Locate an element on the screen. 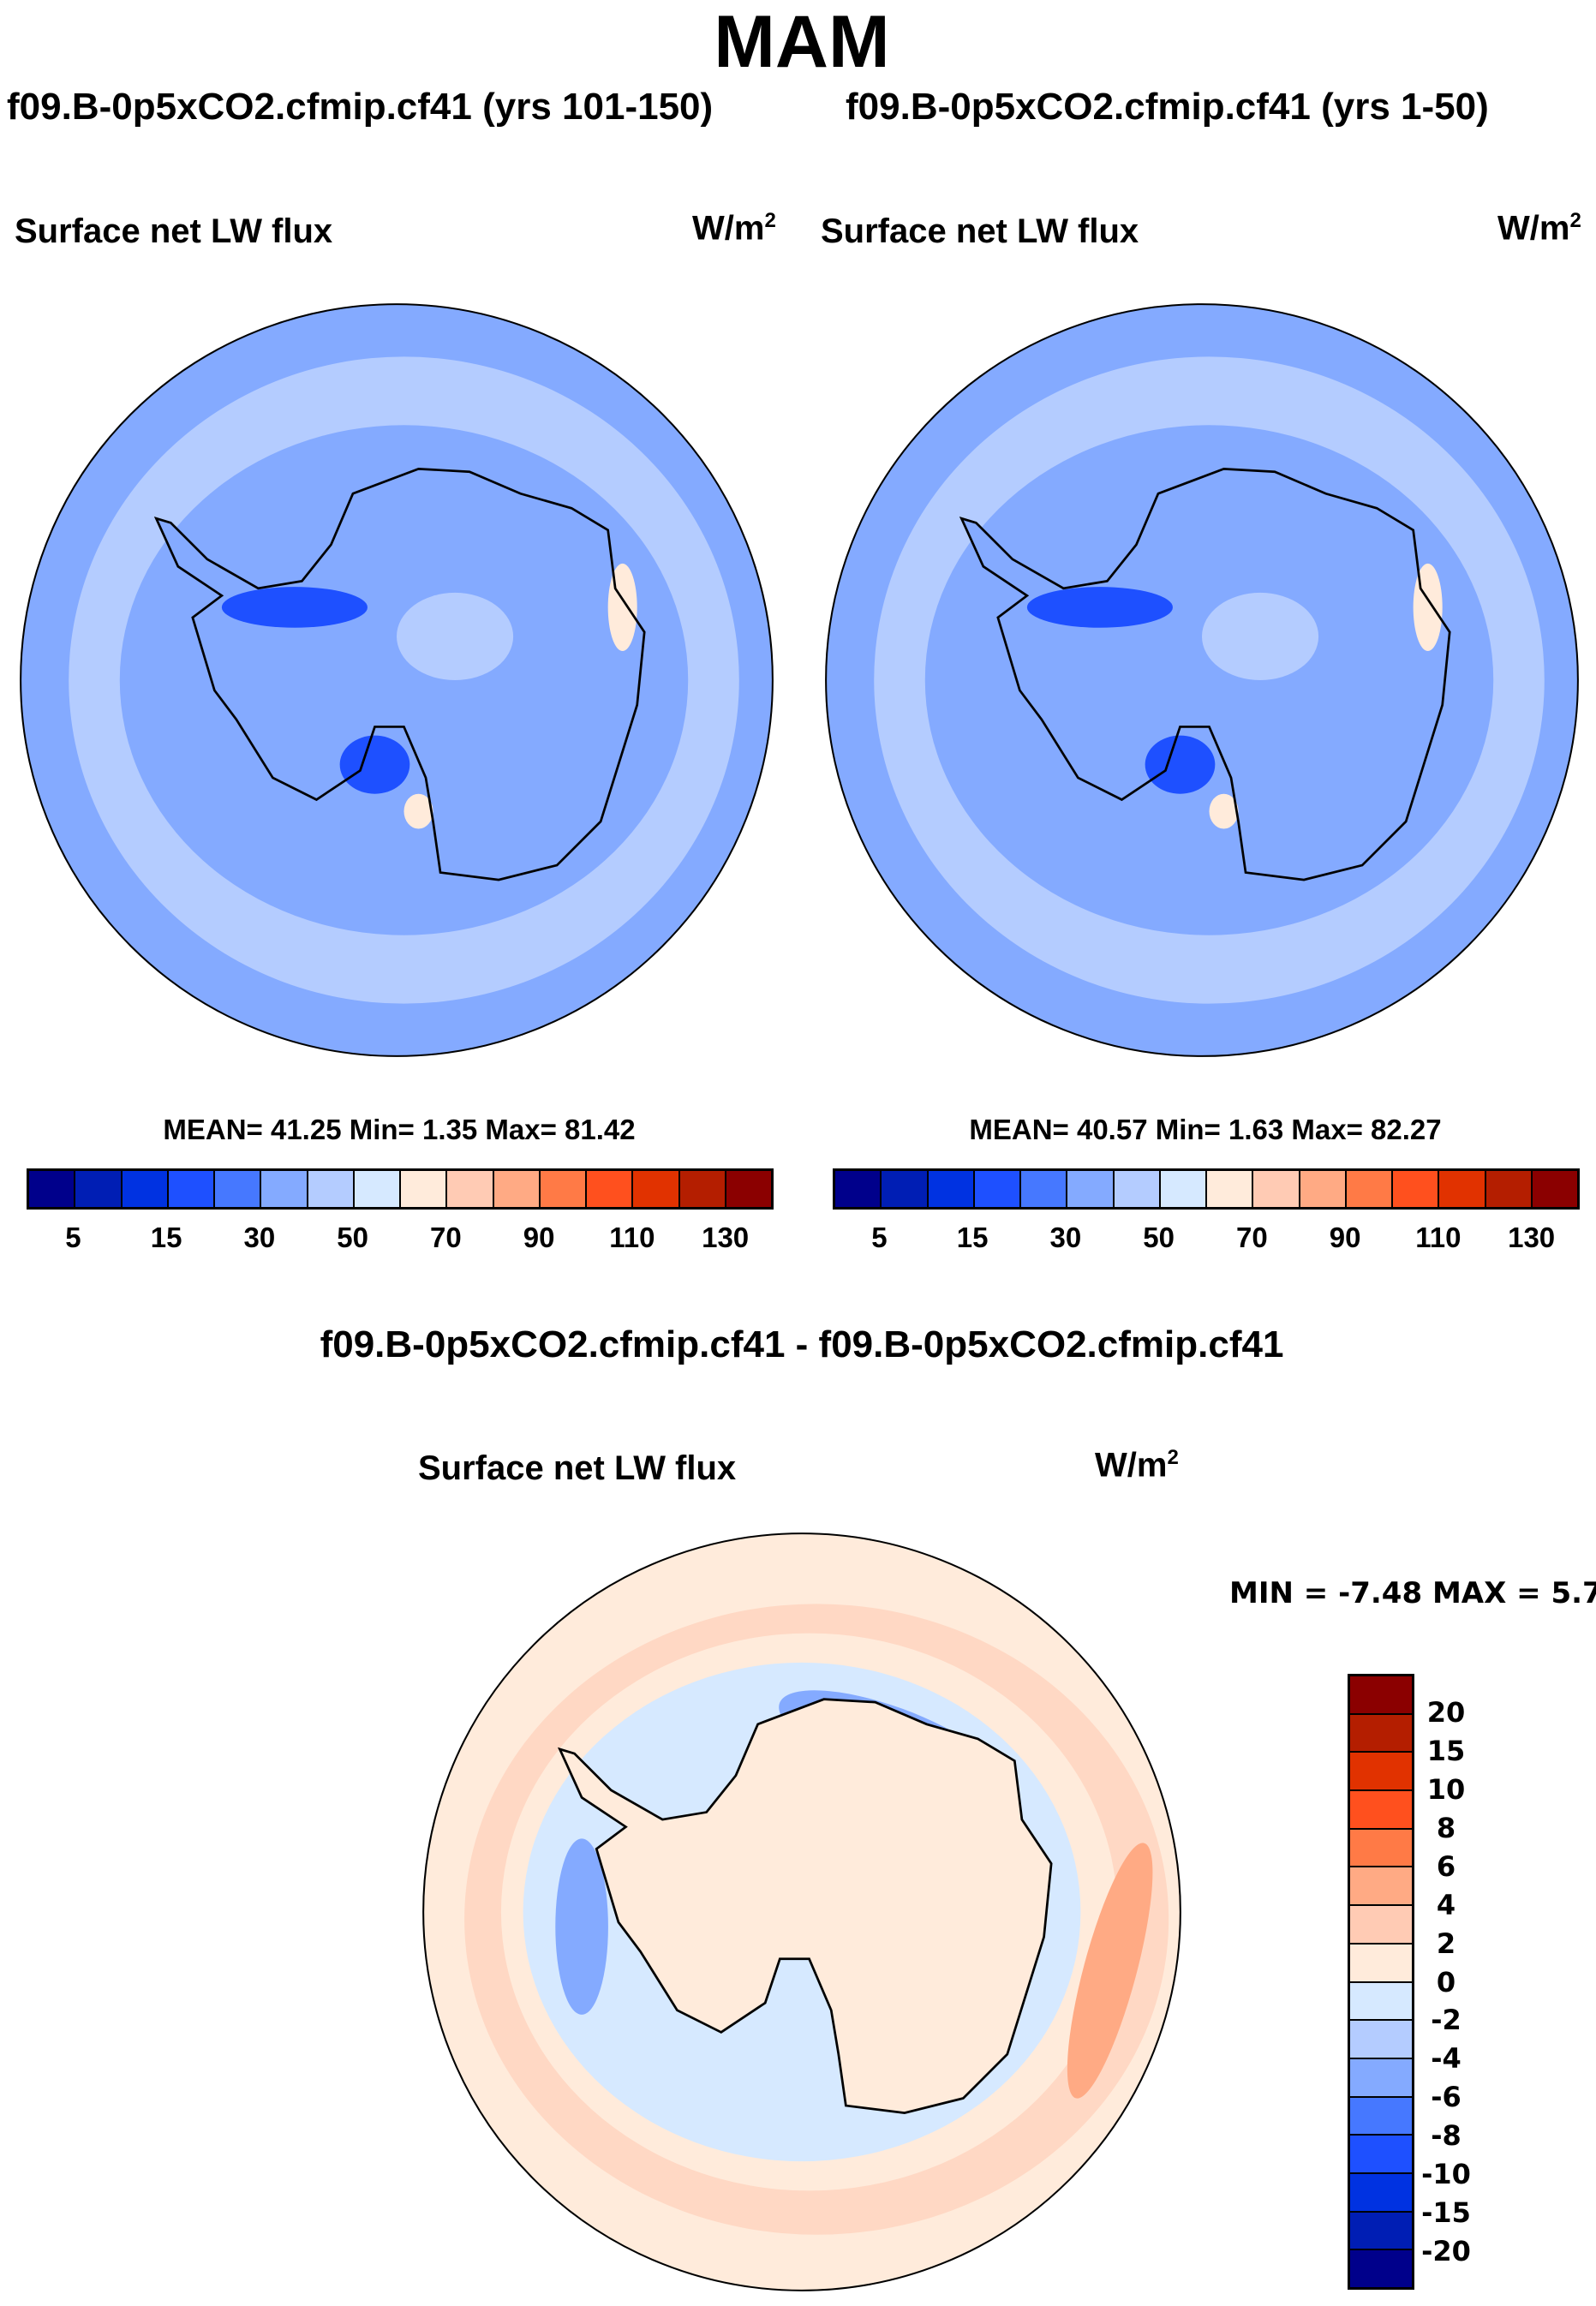 This screenshot has height=2306, width=1596. colorbar-tick-label: 50 is located at coordinates (1159, 1237).